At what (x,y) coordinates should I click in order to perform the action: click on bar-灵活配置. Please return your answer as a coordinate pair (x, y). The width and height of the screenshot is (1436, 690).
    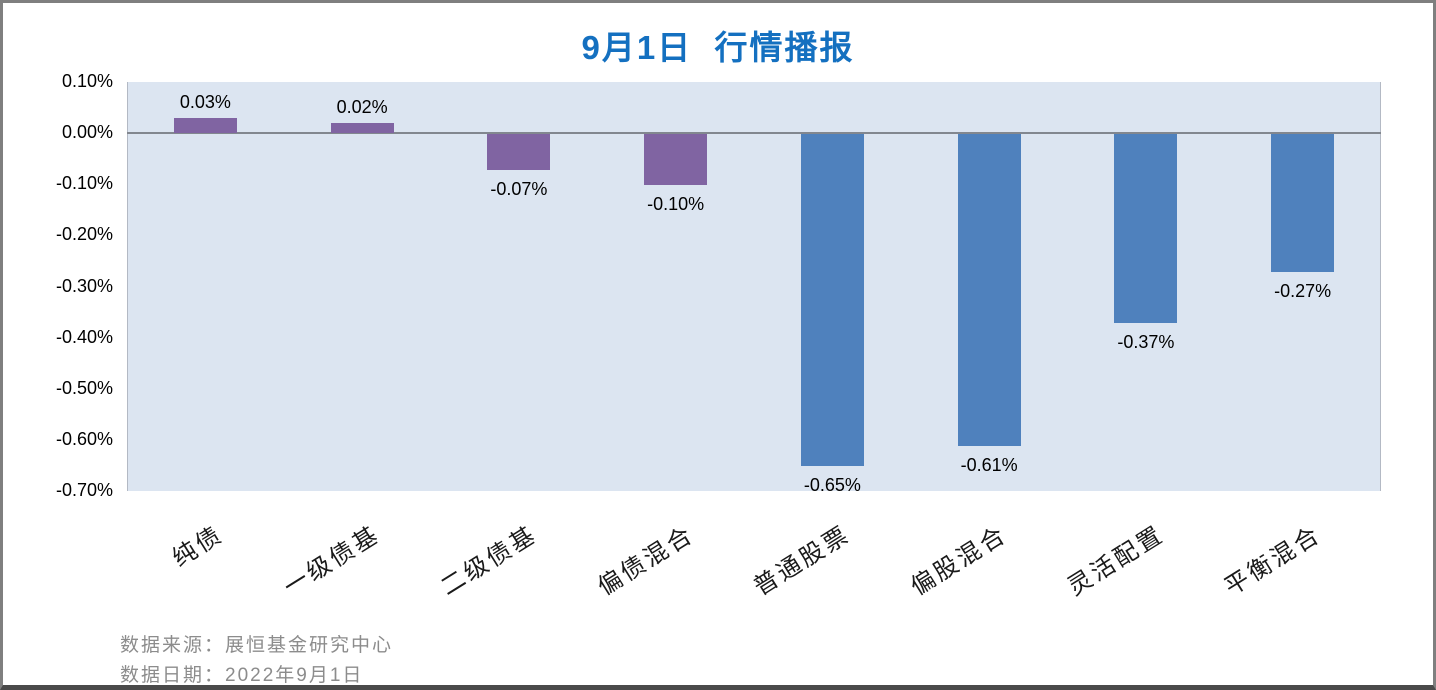
    Looking at the image, I should click on (1146, 229).